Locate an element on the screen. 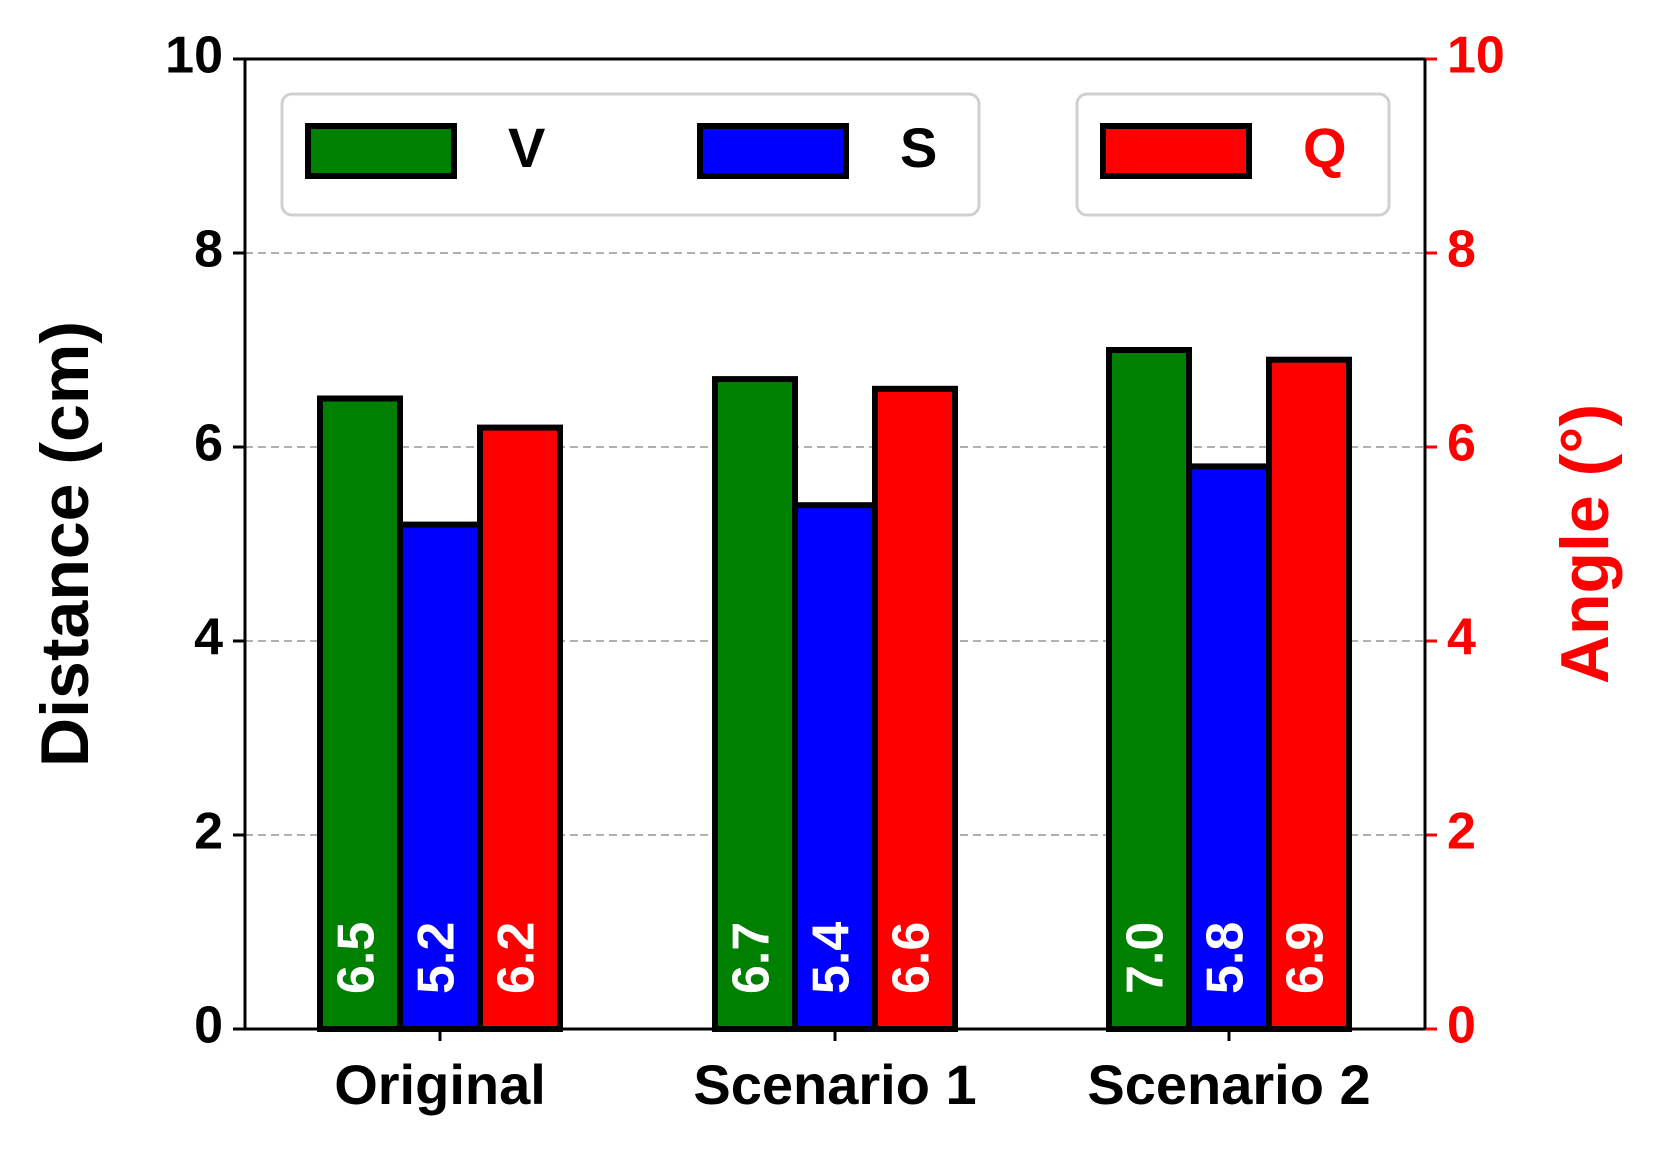 This screenshot has width=1662, height=1153. x-tick-label: Scenario 2 is located at coordinates (1228, 1084).